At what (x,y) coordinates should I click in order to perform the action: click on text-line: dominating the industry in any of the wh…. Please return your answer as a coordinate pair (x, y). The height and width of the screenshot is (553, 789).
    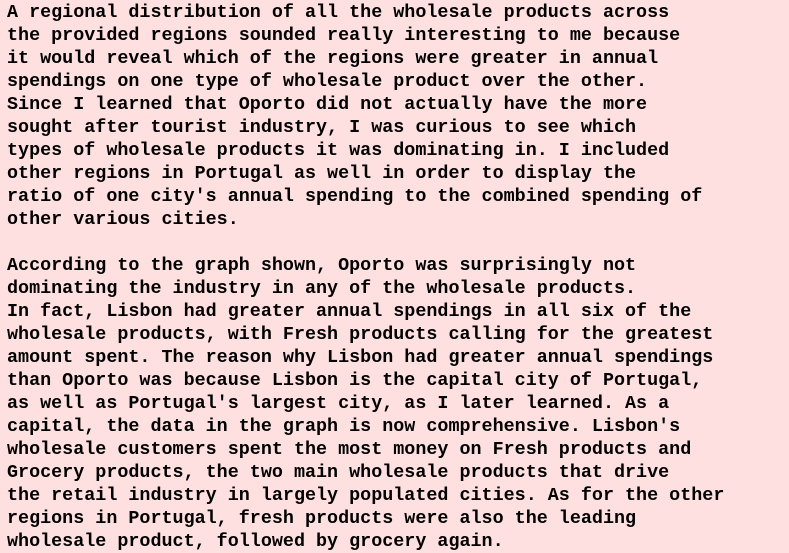
    Looking at the image, I should click on (322, 288).